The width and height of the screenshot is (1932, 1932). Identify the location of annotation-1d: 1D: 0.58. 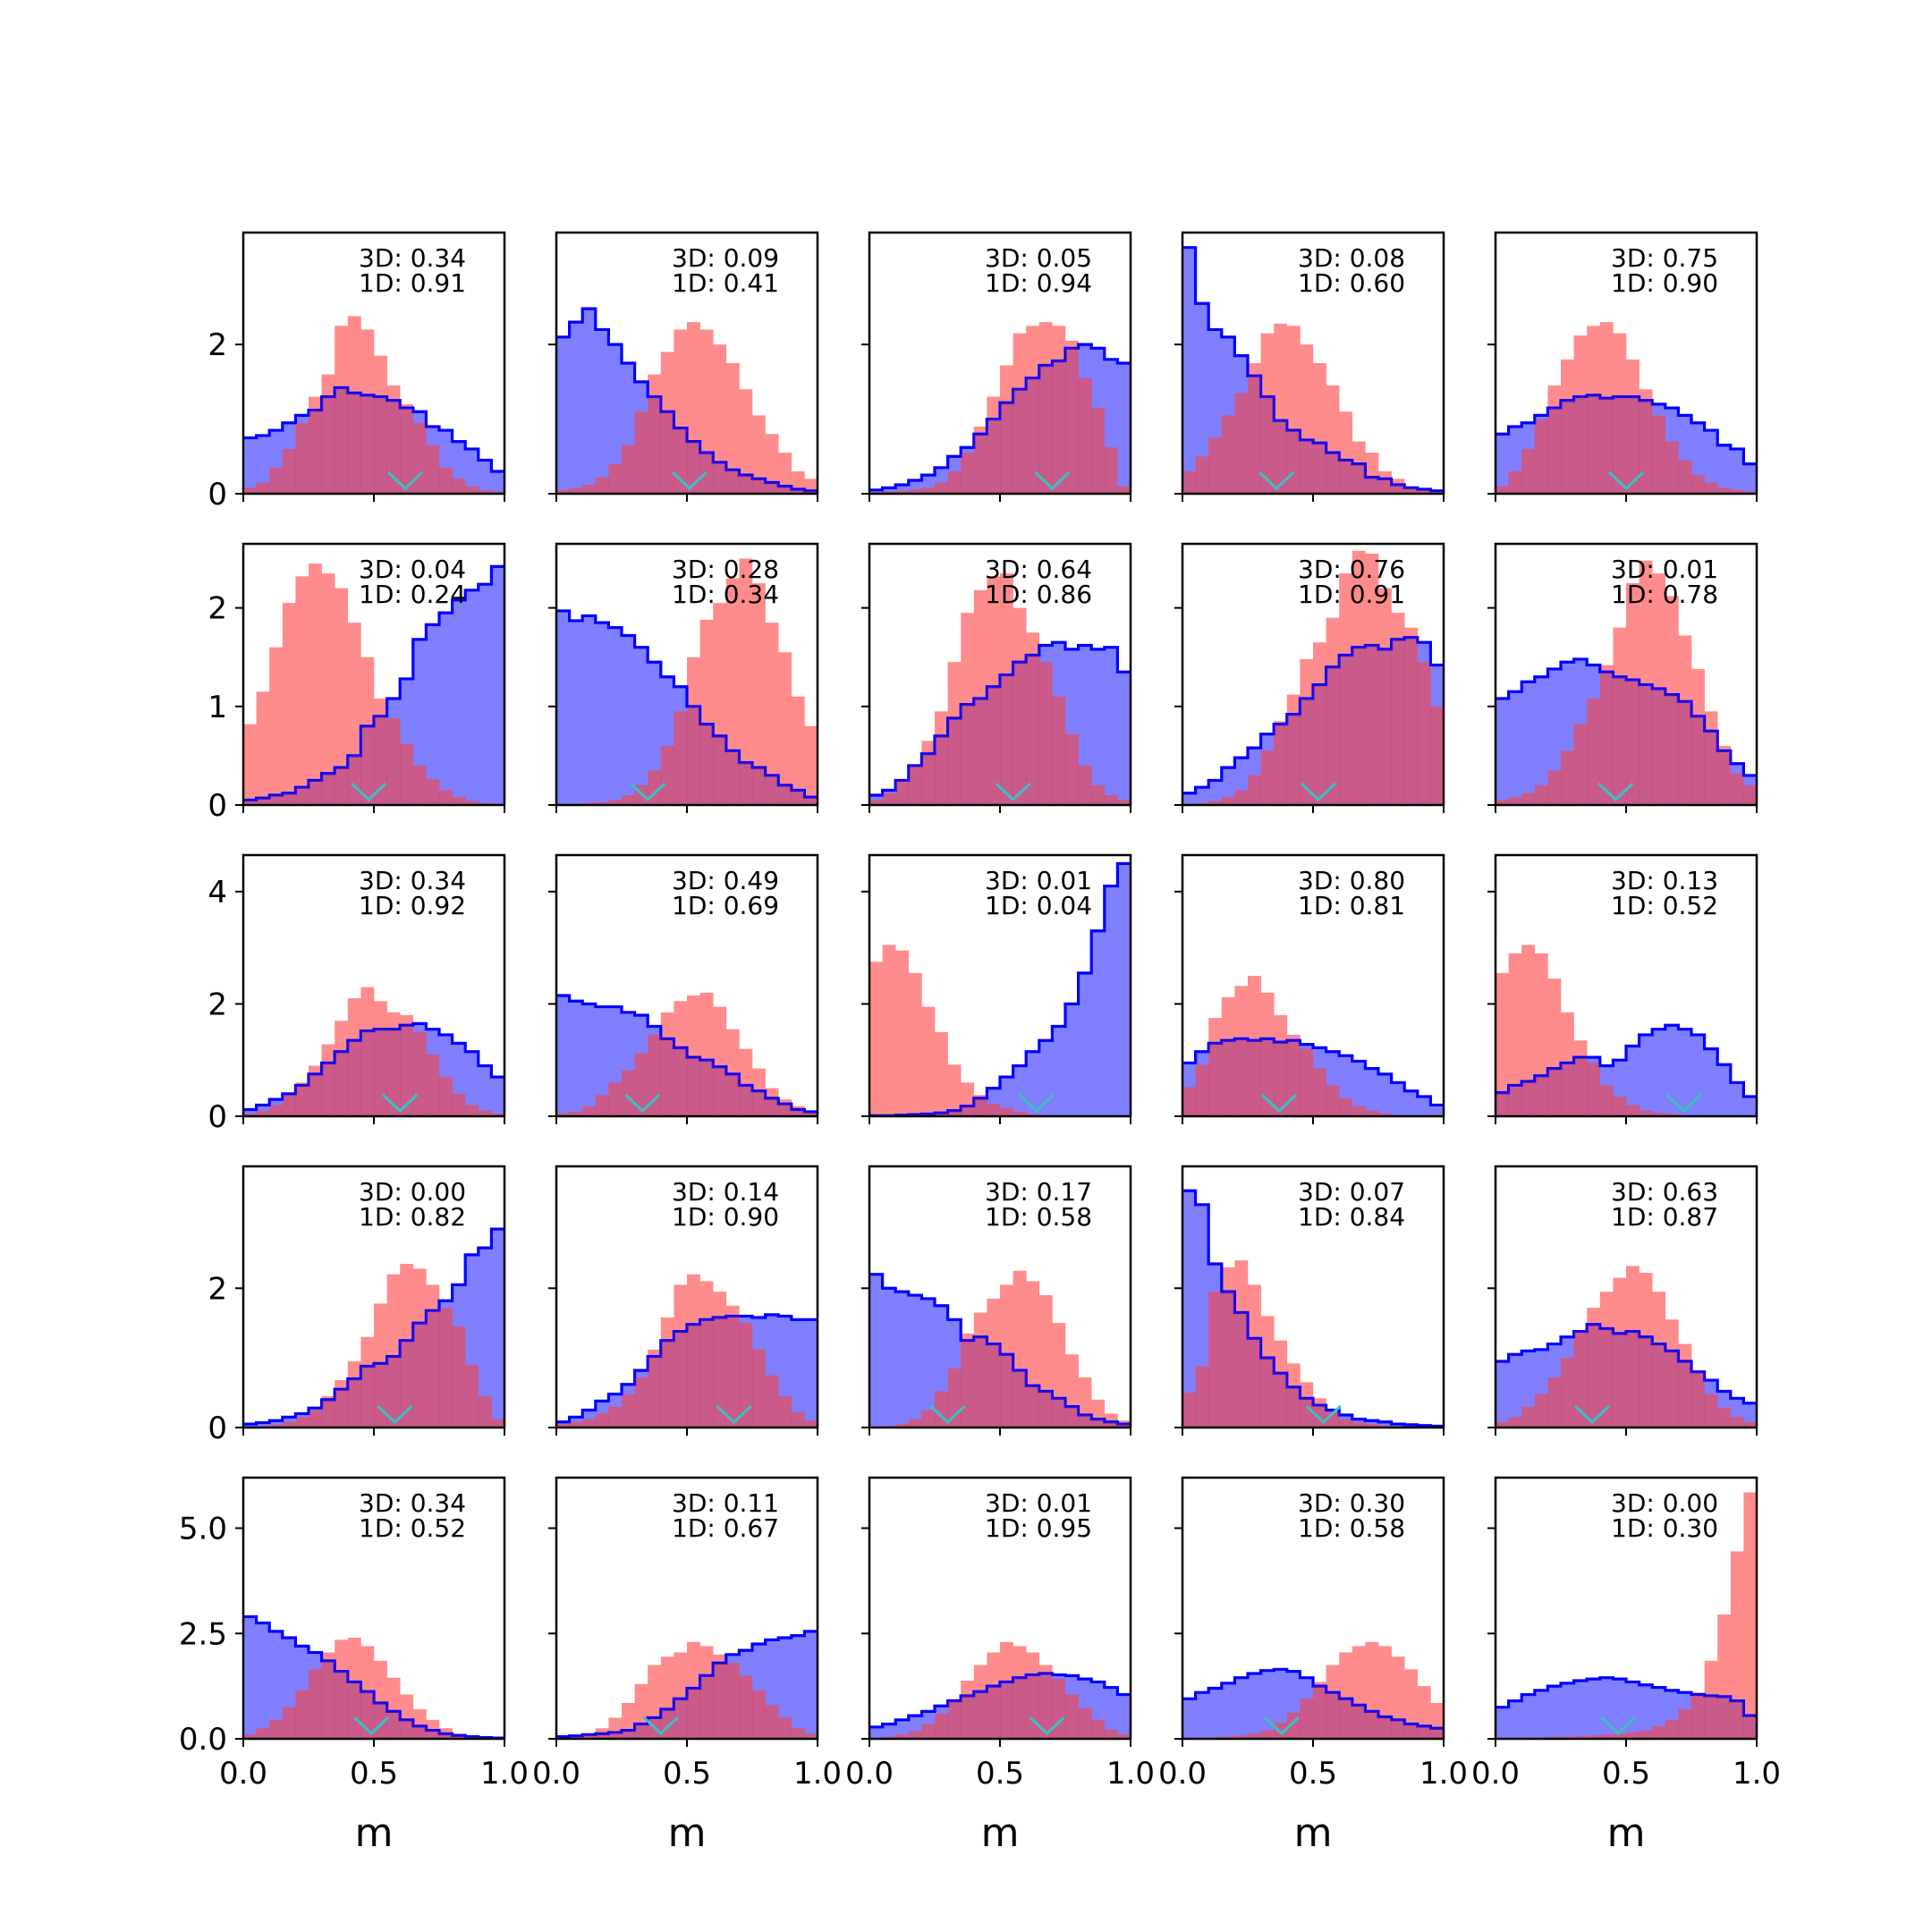
(1038, 1217).